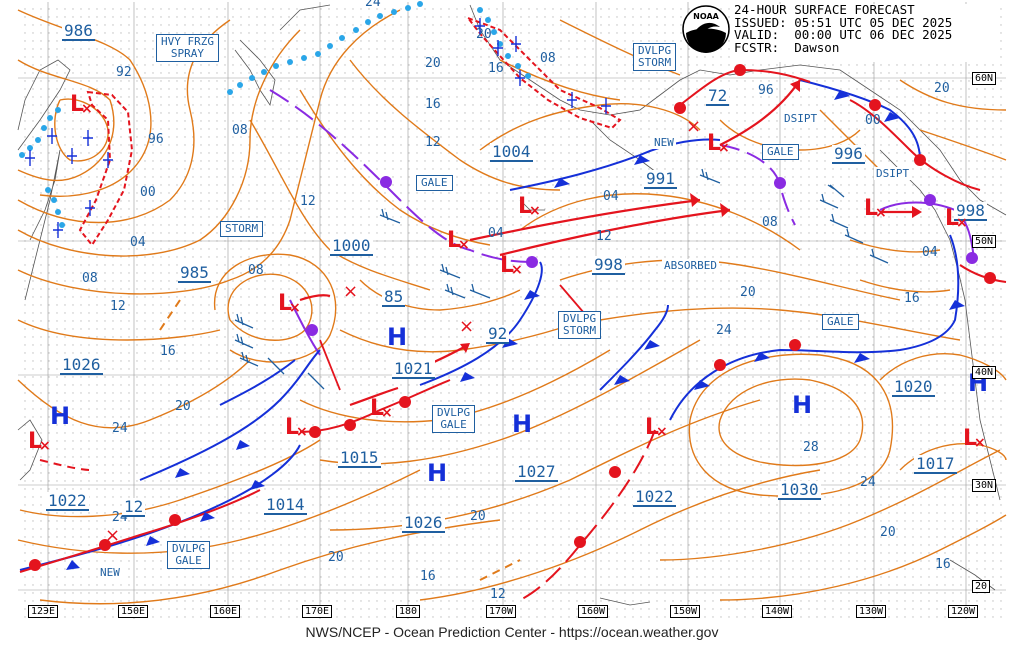 The height and width of the screenshot is (652, 1024). What do you see at coordinates (843, 22) in the screenshot?
I see `issued-time: ISSUED: 05:51 UTC 05 DEC 2025` at bounding box center [843, 22].